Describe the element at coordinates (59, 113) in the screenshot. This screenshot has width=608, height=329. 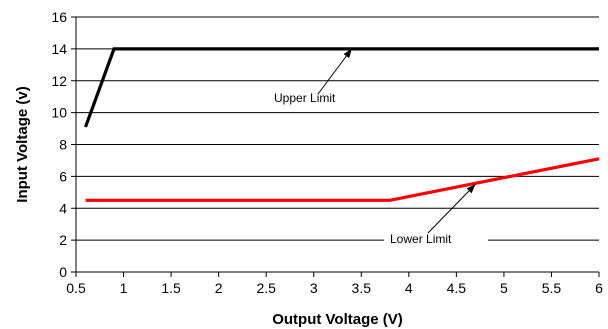
I see `y-tick-label: 10` at that location.